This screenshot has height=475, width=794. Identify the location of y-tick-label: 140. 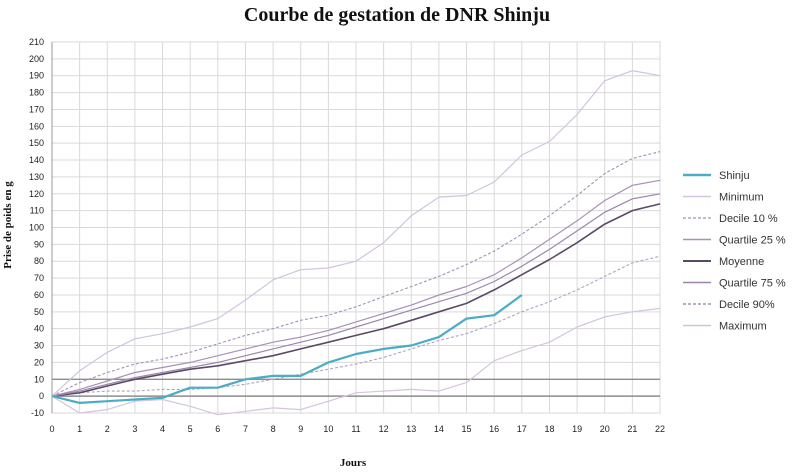
(36, 160).